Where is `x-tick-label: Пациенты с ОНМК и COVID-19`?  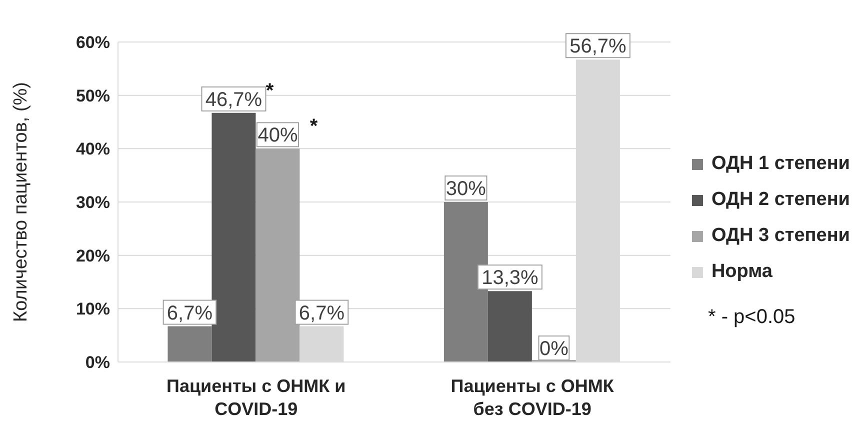
x-tick-label: Пациенты с ОНМК и COVID-19 is located at coordinates (256, 397).